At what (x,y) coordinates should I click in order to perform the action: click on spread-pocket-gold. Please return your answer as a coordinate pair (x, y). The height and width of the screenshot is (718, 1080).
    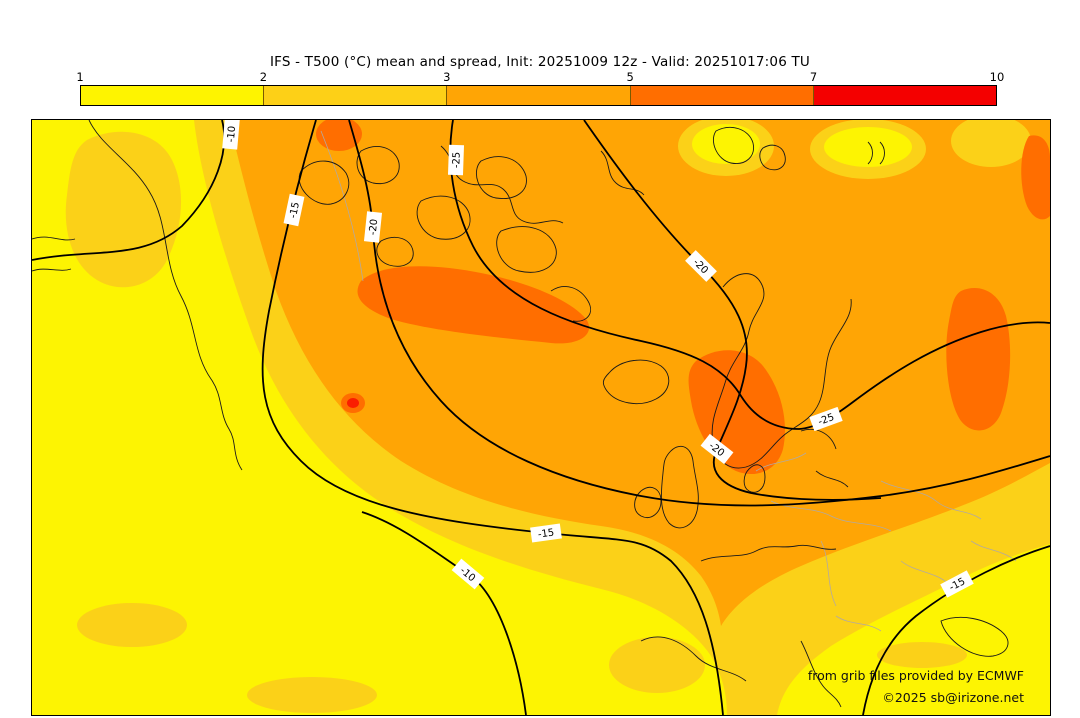
    Looking at the image, I should click on (991, 143).